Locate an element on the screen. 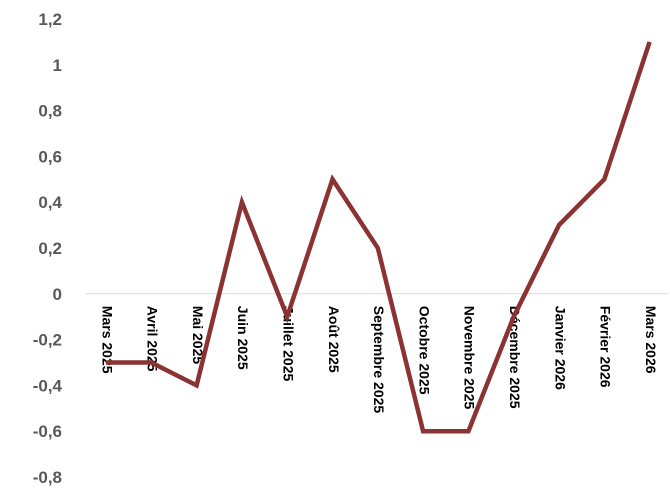  y-tick-label: 0 is located at coordinates (57, 294).